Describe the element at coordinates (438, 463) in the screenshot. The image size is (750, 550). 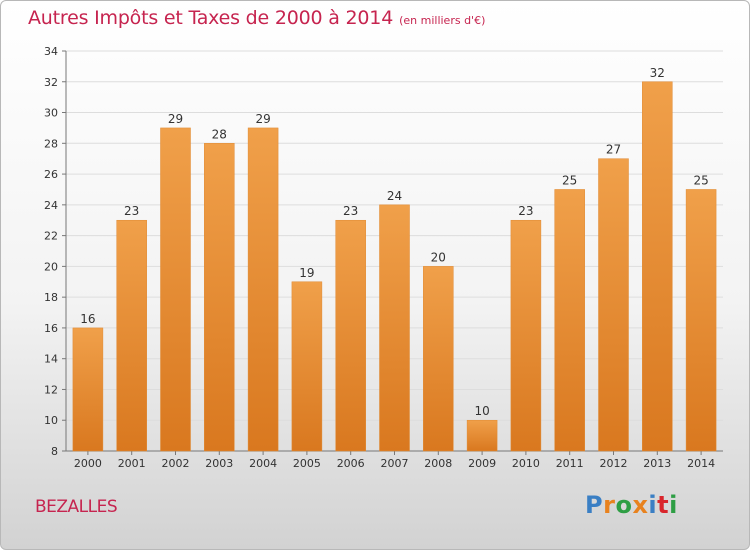
I see `x-tick-label: 2008` at that location.